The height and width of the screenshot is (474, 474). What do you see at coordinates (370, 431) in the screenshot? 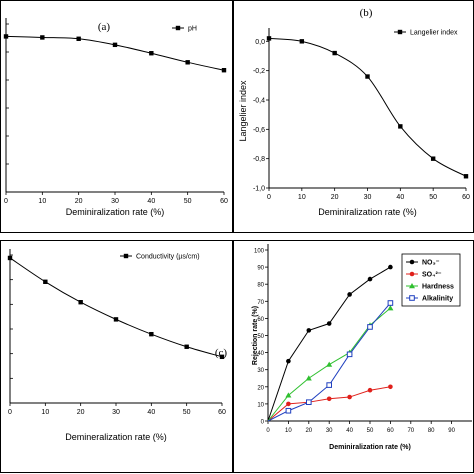
I see `x-tick-label-d: 50` at bounding box center [370, 431].